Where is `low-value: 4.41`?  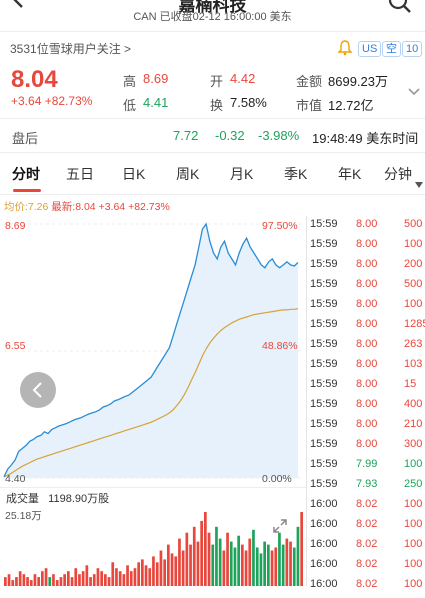
low-value: 4.41 is located at coordinates (156, 102).